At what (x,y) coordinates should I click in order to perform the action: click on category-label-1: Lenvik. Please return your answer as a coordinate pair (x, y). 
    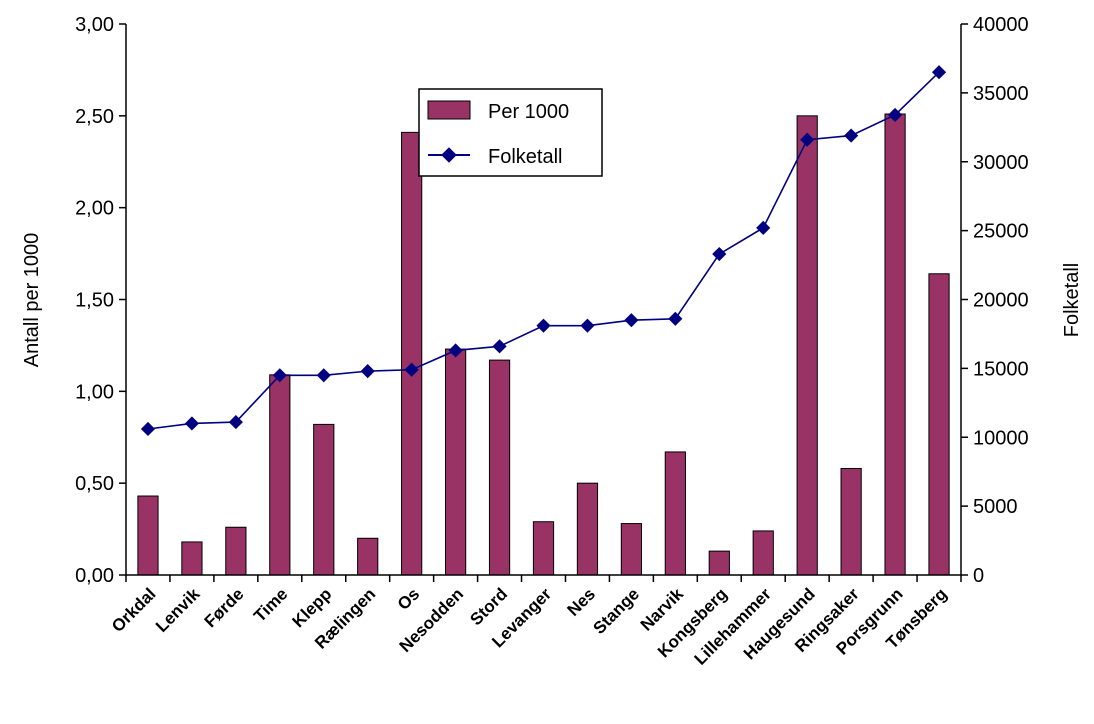
    Looking at the image, I should click on (178, 610).